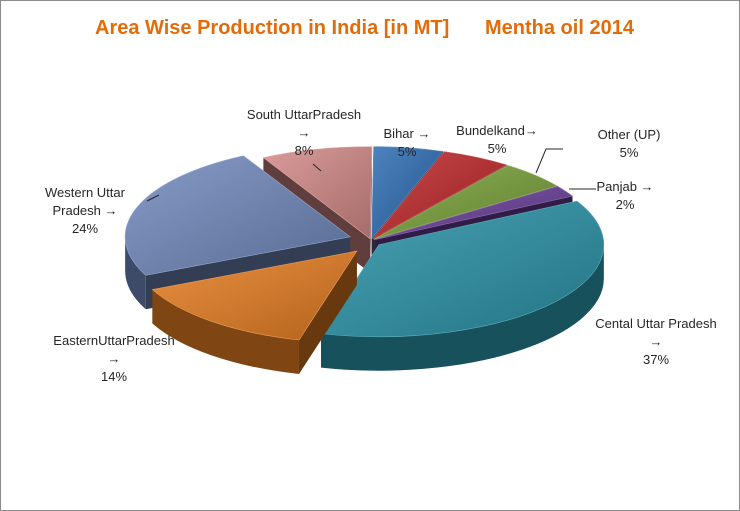  Describe the element at coordinates (304, 150) in the screenshot. I see `data-label-value: 8%` at that location.